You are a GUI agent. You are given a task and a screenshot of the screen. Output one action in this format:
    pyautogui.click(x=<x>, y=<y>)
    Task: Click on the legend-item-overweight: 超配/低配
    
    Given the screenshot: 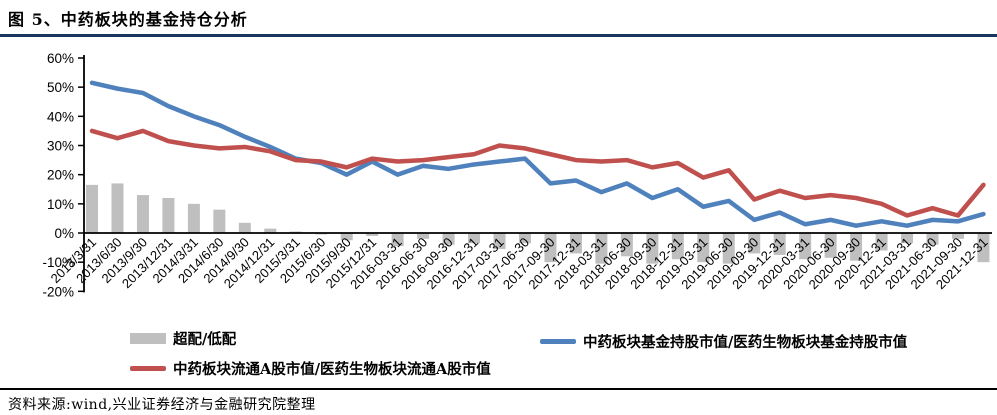 What is the action you would take?
    pyautogui.click(x=183, y=338)
    